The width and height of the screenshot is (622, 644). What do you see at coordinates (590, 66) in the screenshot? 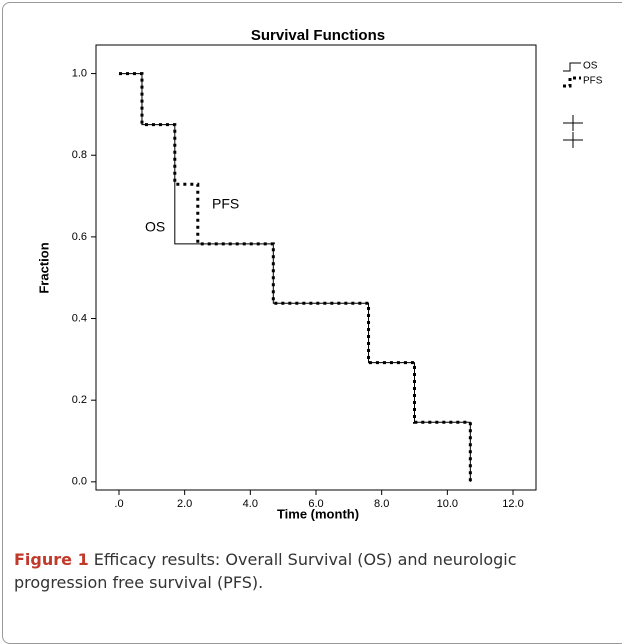
I see `legend-label: OS` at bounding box center [590, 66].